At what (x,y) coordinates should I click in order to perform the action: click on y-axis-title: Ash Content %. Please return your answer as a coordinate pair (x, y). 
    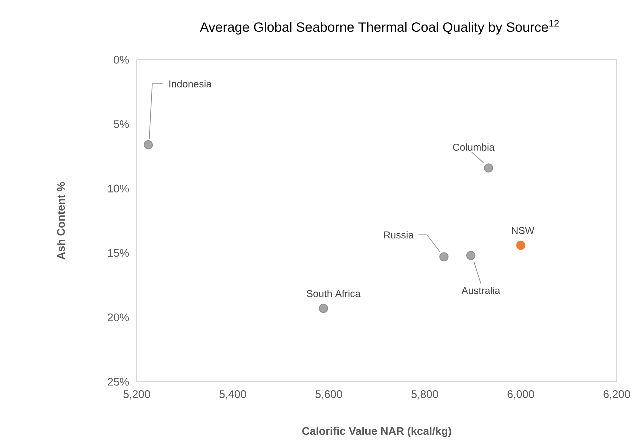
    Looking at the image, I should click on (61, 221).